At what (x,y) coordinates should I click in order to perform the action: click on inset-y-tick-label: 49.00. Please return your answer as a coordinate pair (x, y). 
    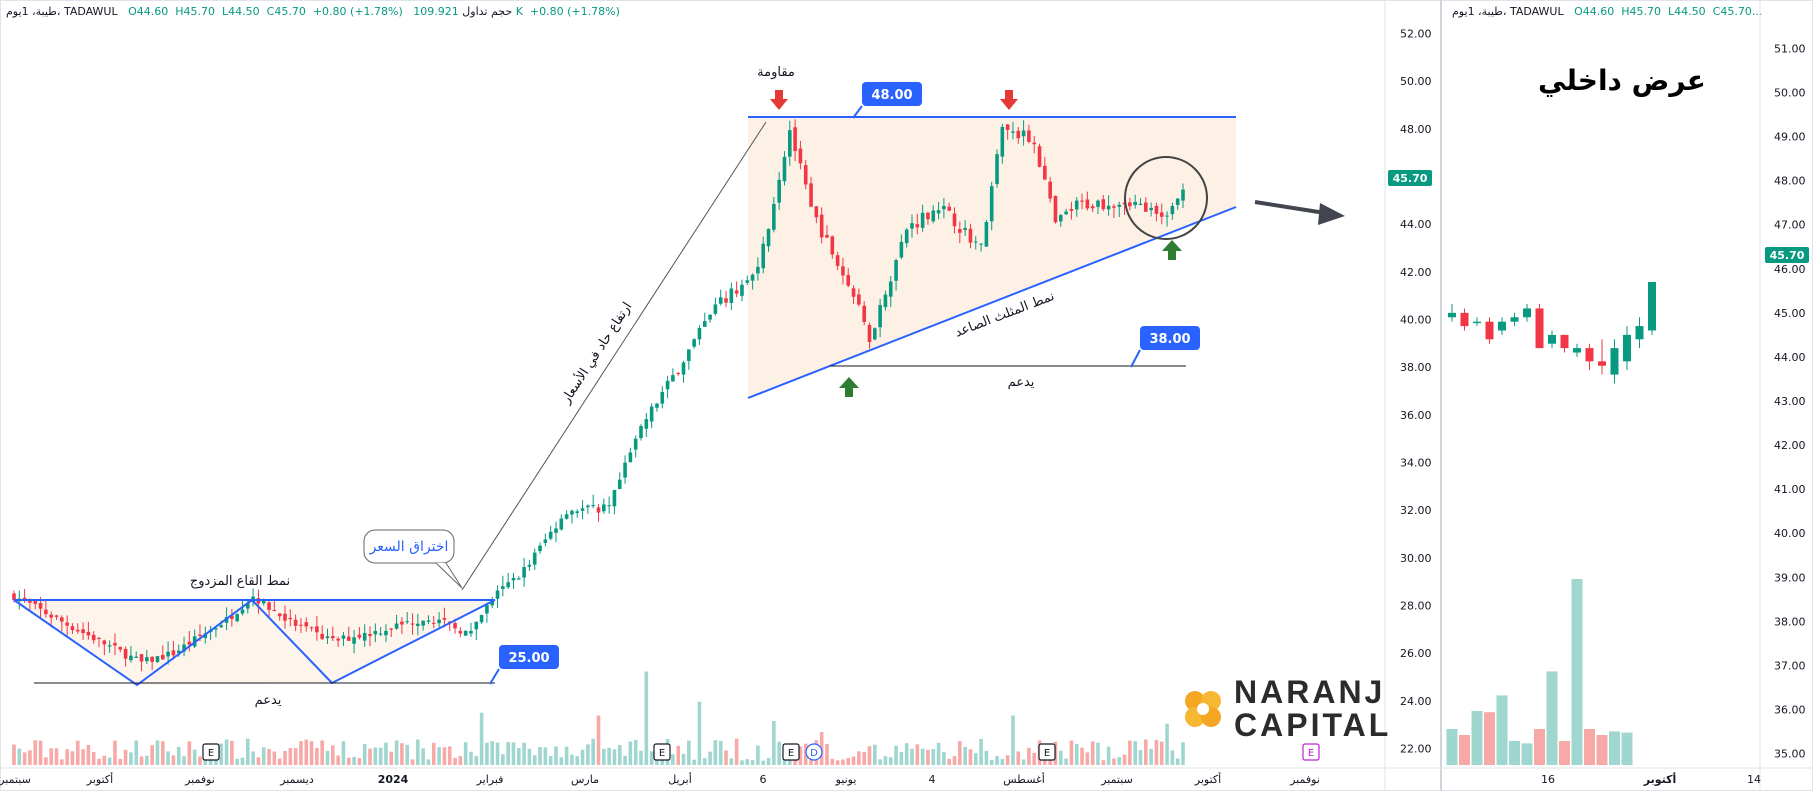
    Looking at the image, I should click on (1790, 137).